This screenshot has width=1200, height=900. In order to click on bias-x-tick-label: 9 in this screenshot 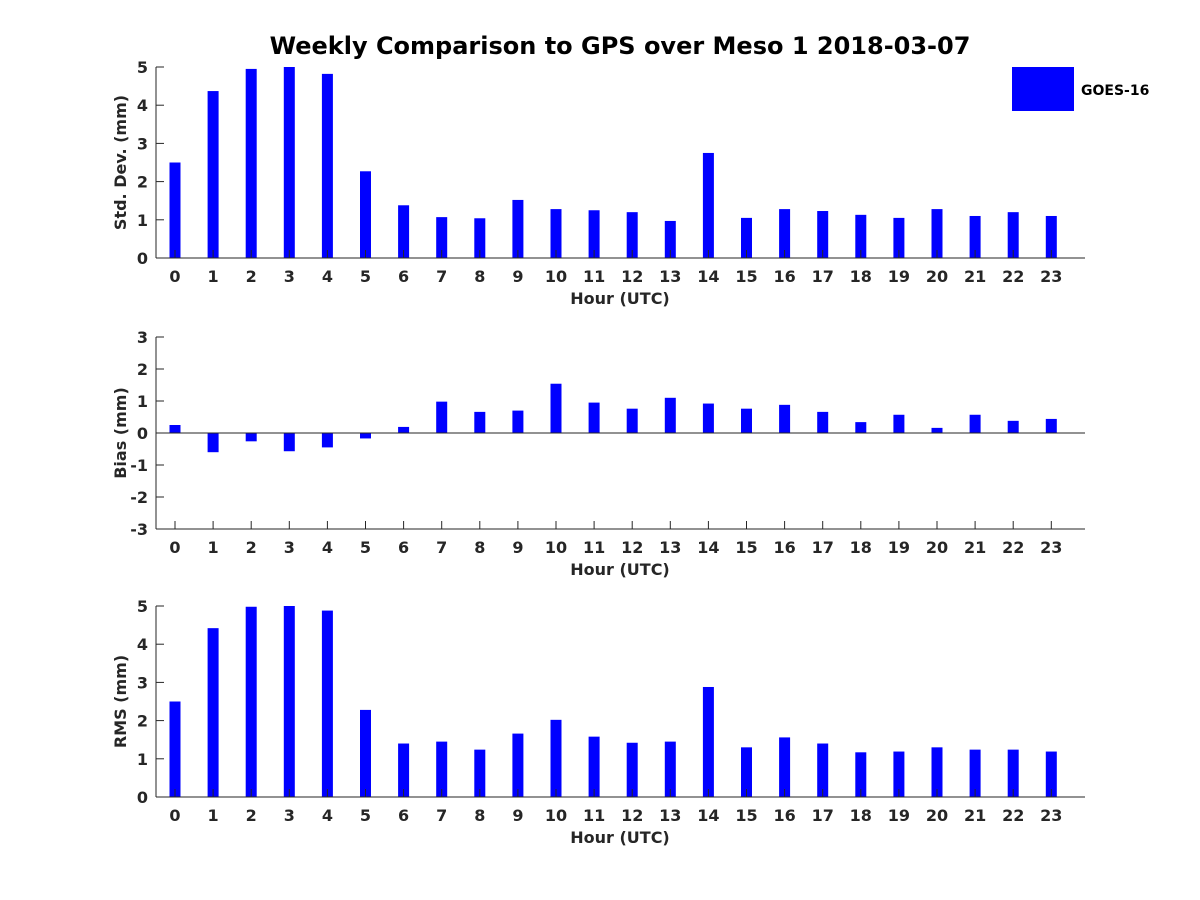, I will do `click(517, 547)`.